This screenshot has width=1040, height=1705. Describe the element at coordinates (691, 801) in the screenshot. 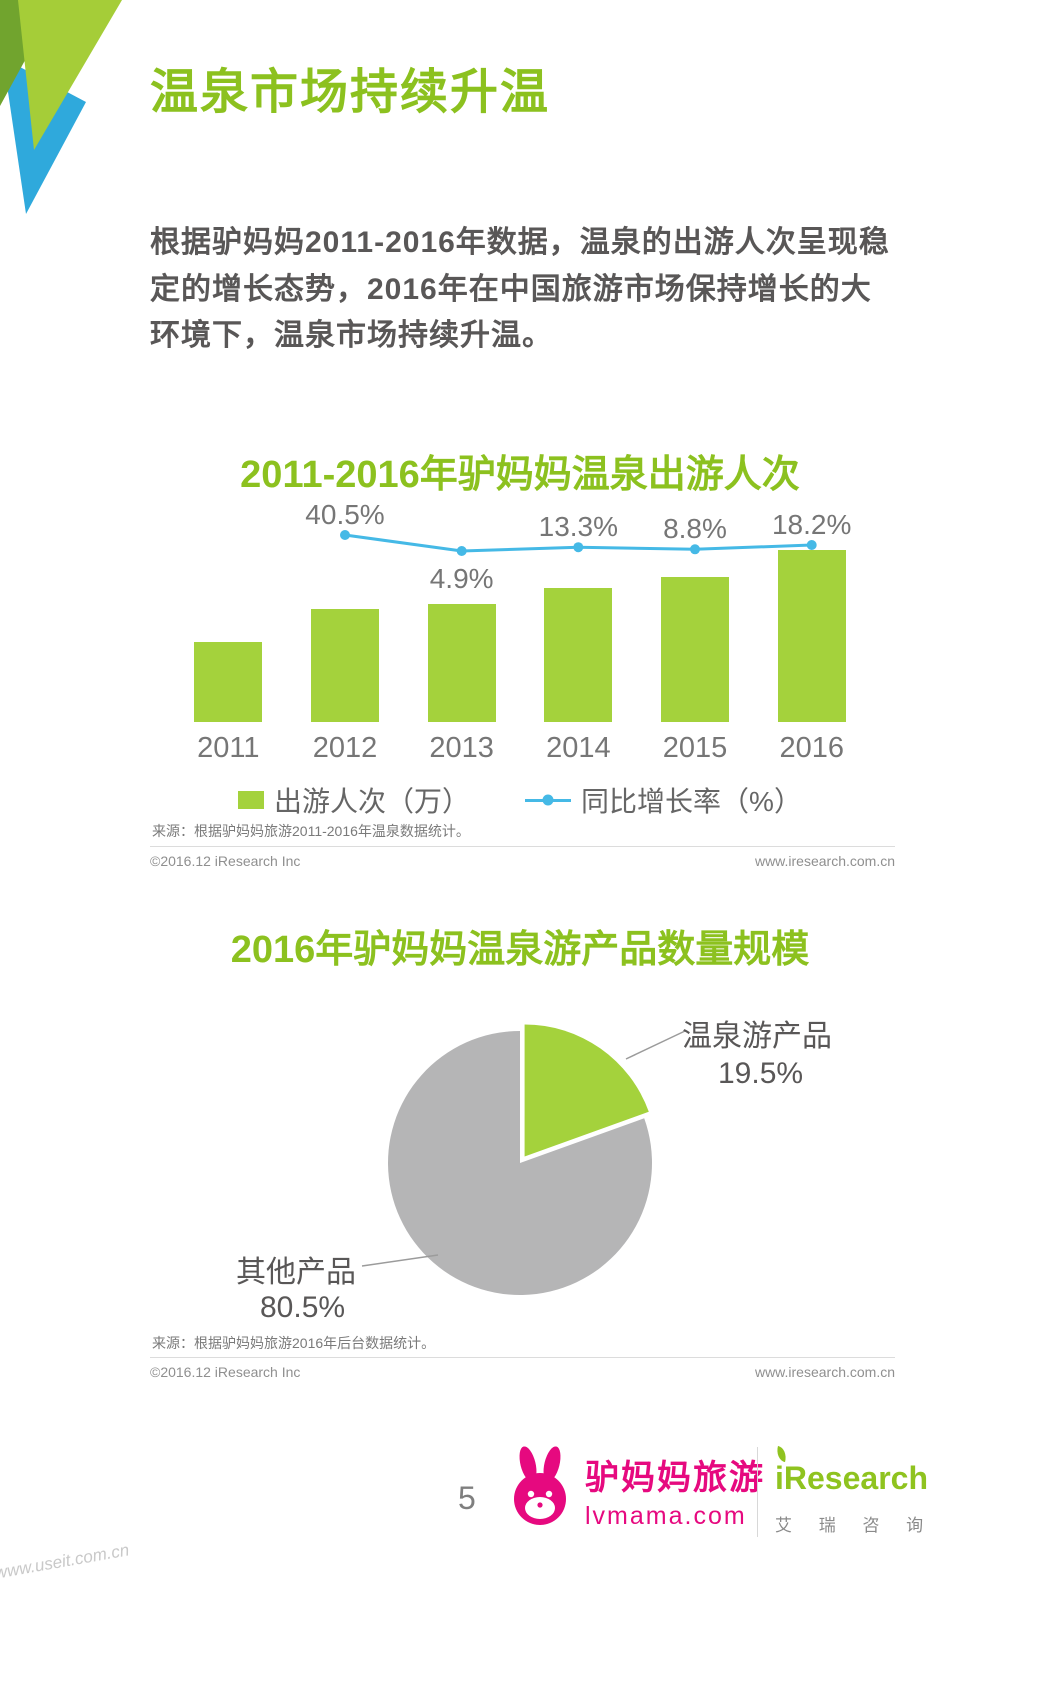

I see `legend-label-growth: 同比增长率（%）` at that location.